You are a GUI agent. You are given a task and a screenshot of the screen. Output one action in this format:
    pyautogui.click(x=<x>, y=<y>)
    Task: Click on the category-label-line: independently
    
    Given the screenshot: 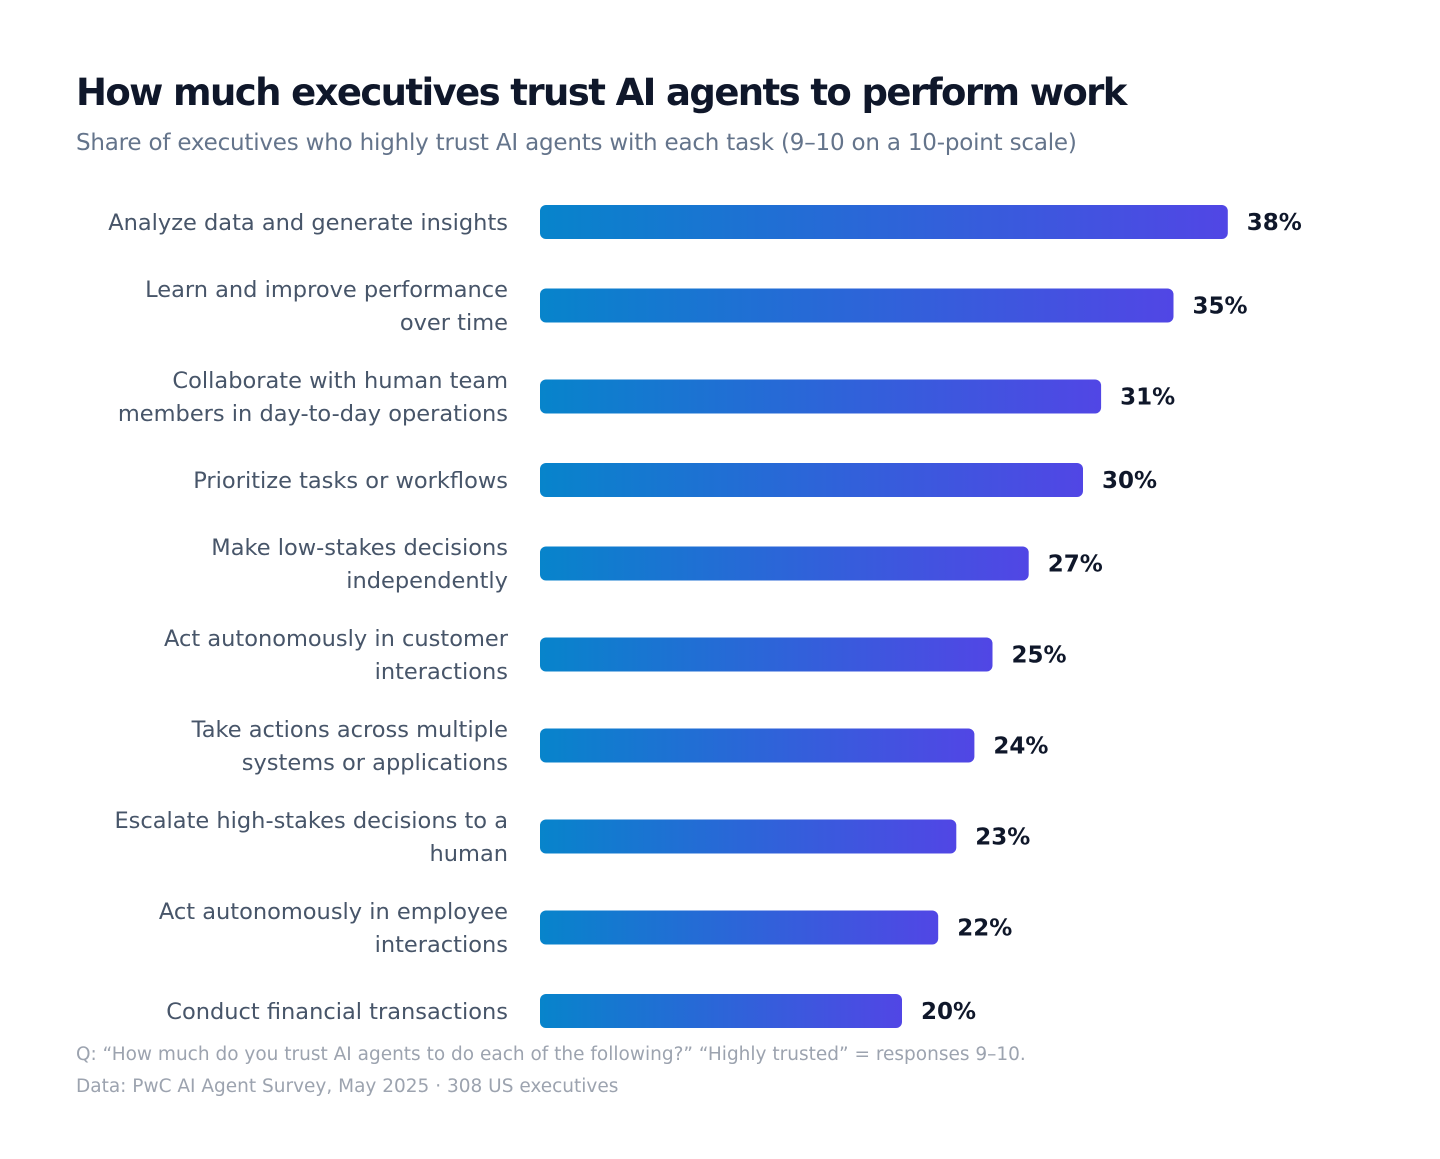 What is the action you would take?
    pyautogui.click(x=427, y=581)
    